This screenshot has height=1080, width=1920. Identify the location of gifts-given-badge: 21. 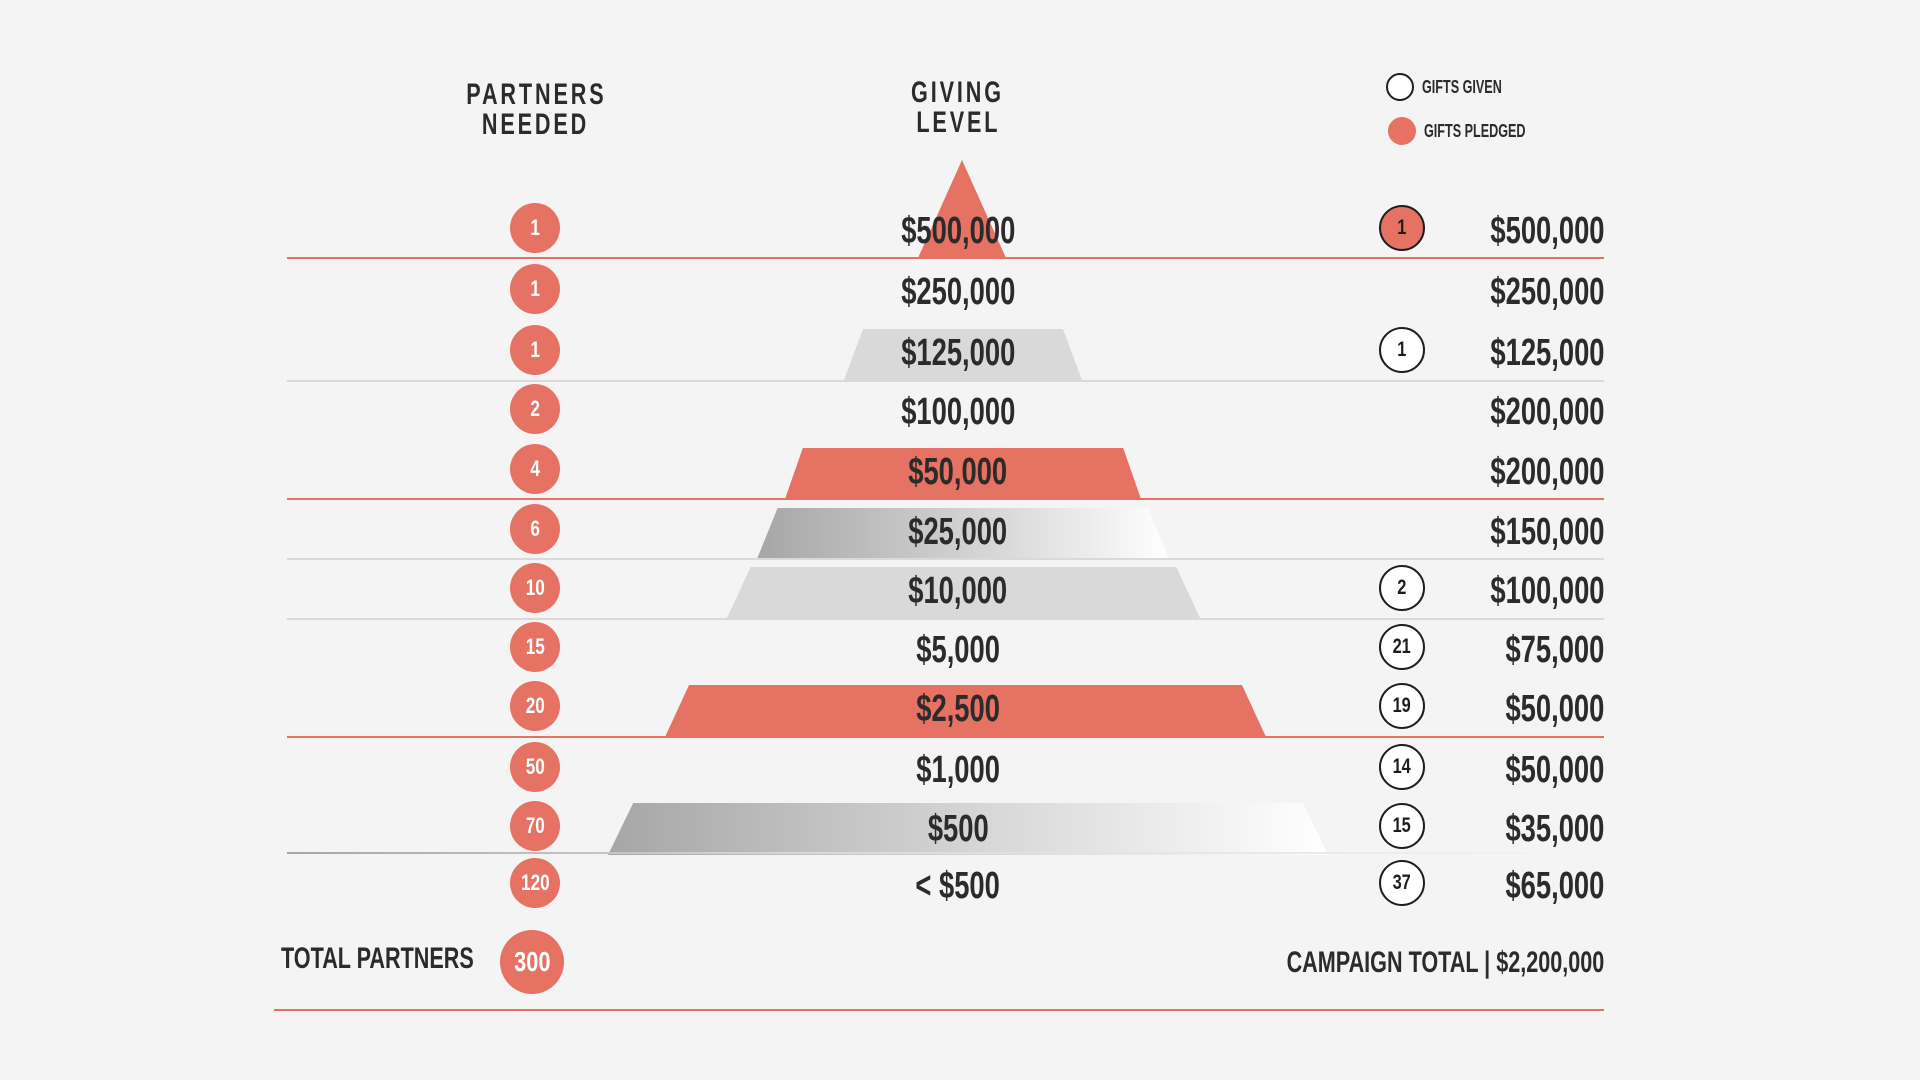
(1402, 647).